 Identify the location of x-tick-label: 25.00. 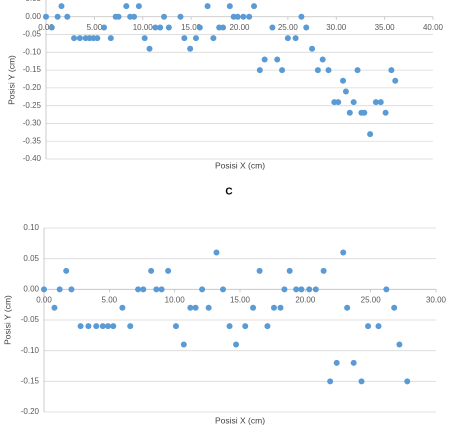
(371, 299).